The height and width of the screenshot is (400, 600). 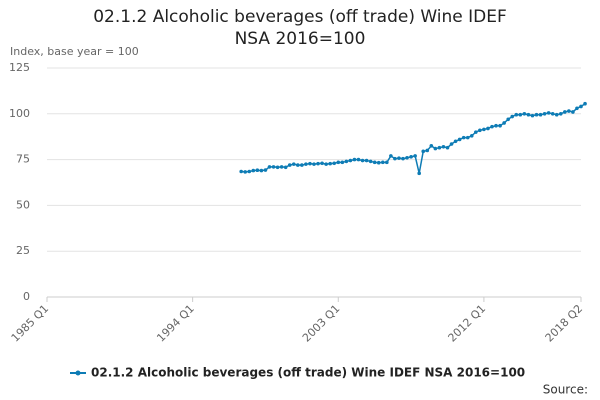 What do you see at coordinates (321, 323) in the screenshot?
I see `x-tick-label: 2003 Q1` at bounding box center [321, 323].